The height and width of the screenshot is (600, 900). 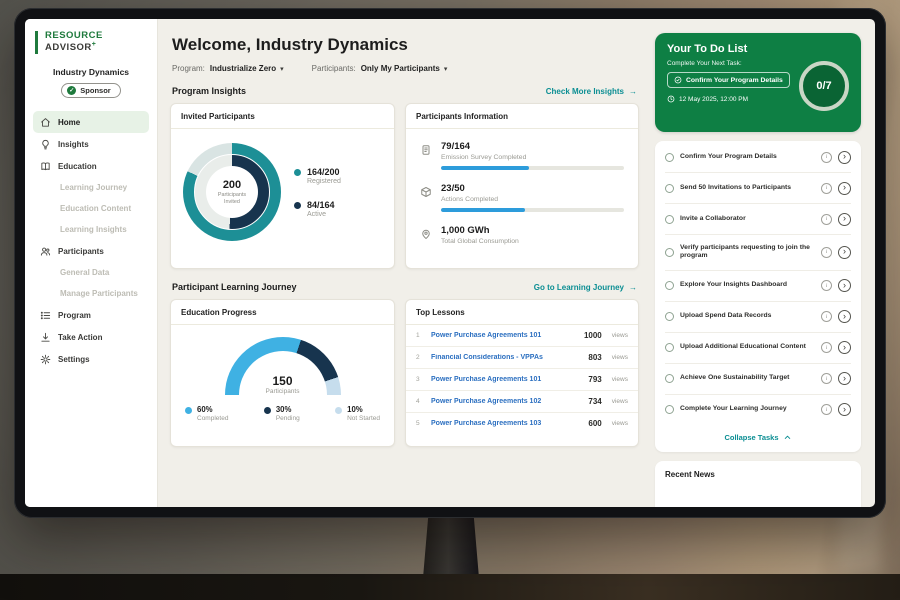 What do you see at coordinates (91, 122) in the screenshot?
I see `sidebar-item-home: Home` at bounding box center [91, 122].